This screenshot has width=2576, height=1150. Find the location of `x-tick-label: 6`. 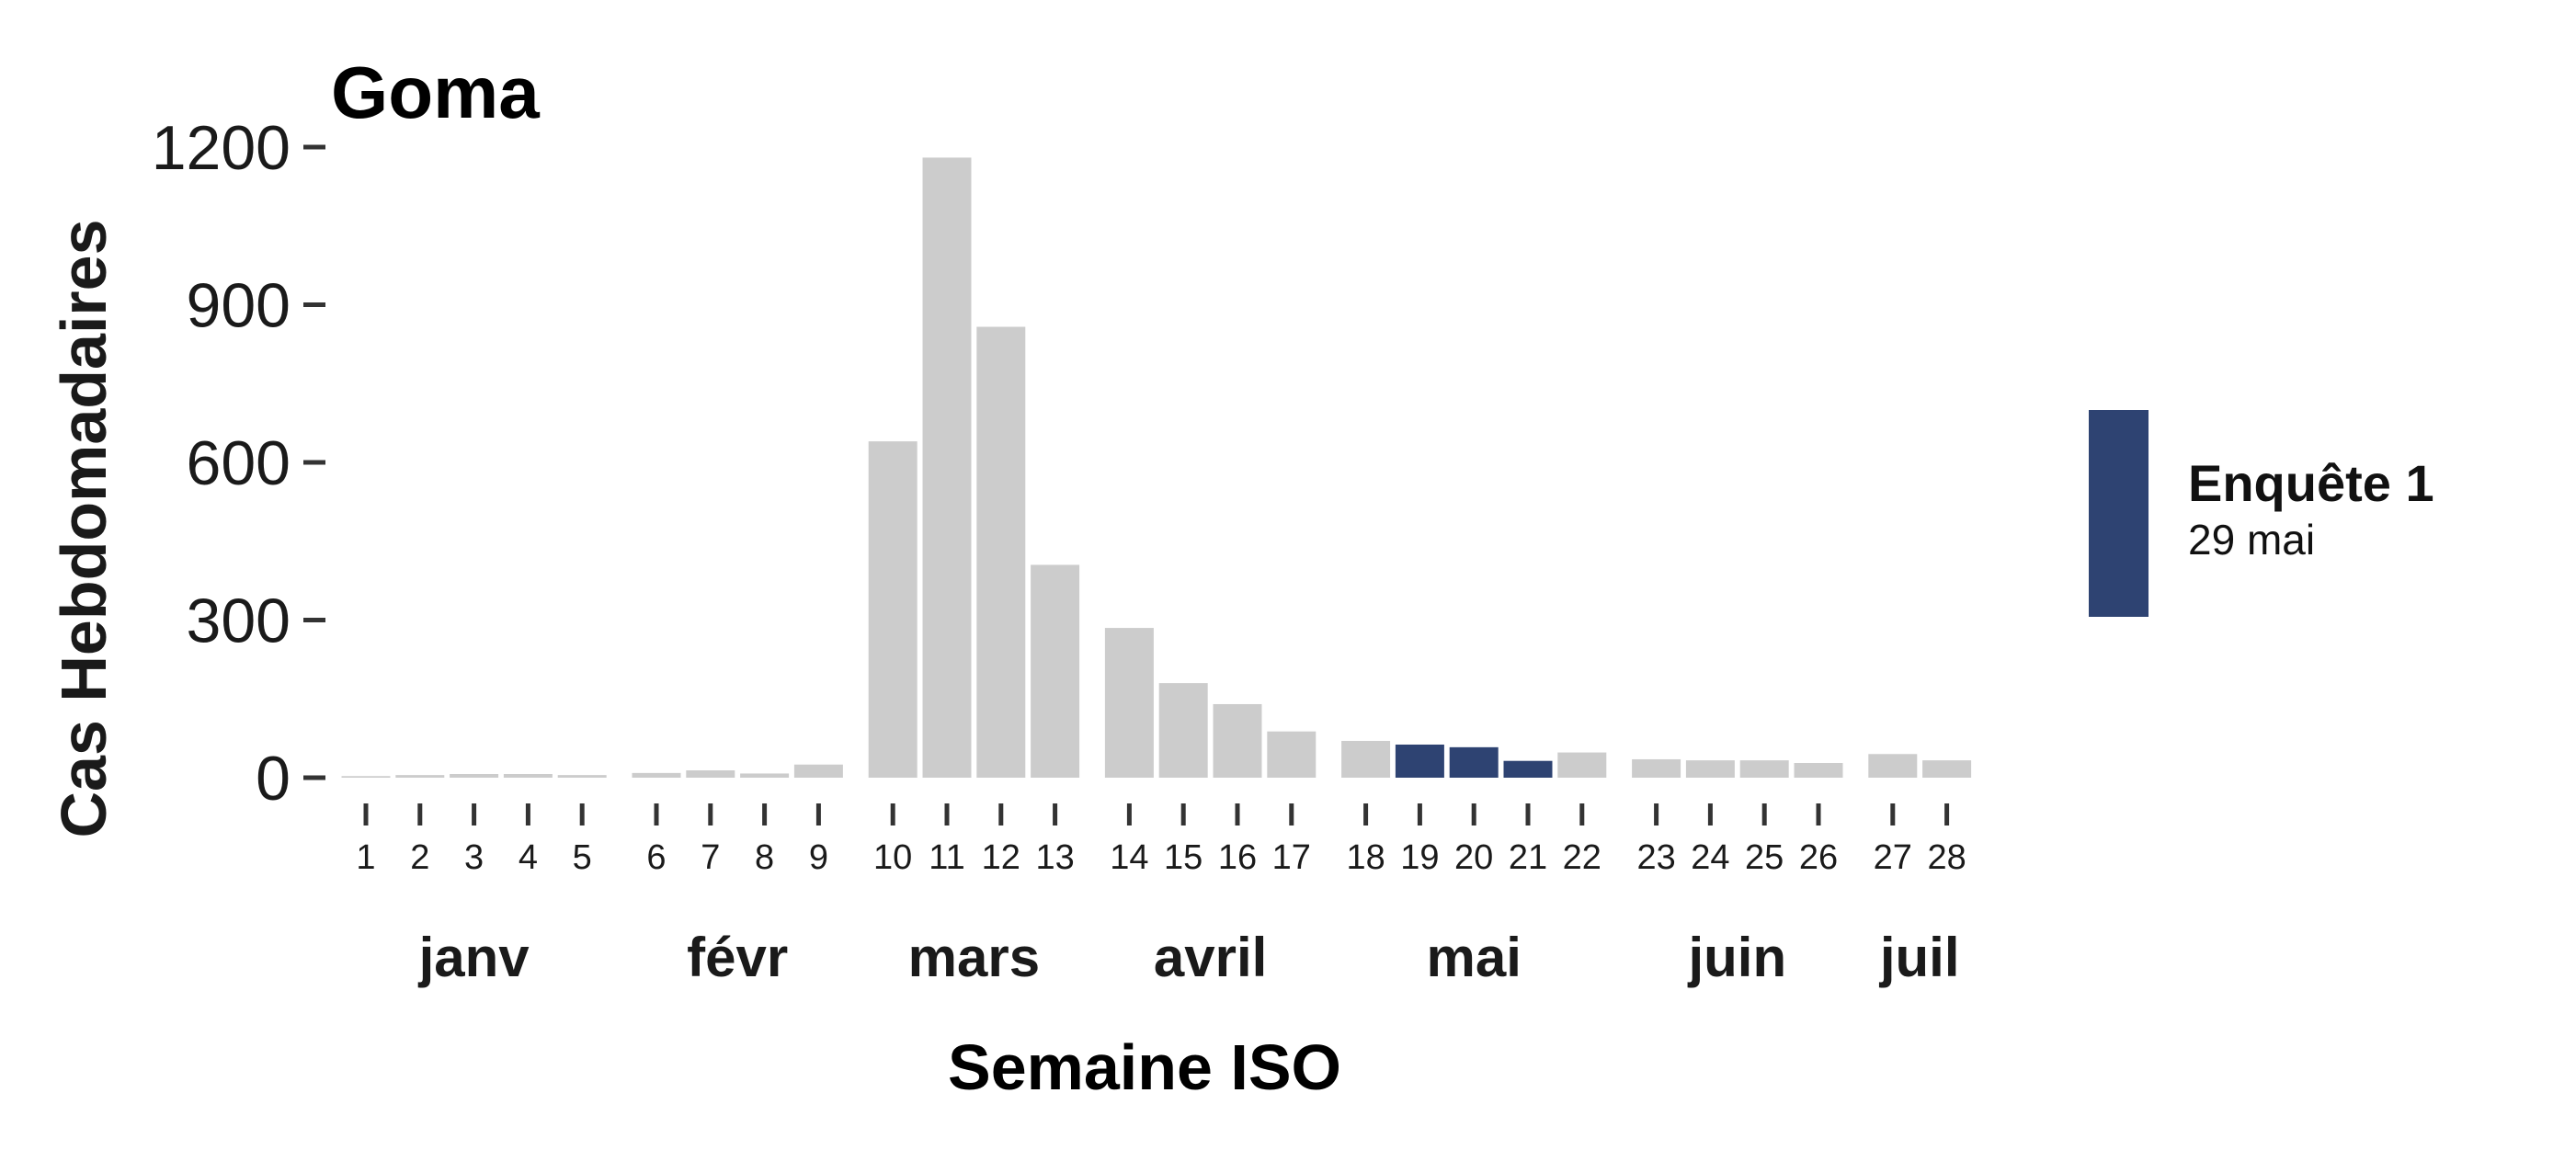

x-tick-label: 6 is located at coordinates (656, 857).